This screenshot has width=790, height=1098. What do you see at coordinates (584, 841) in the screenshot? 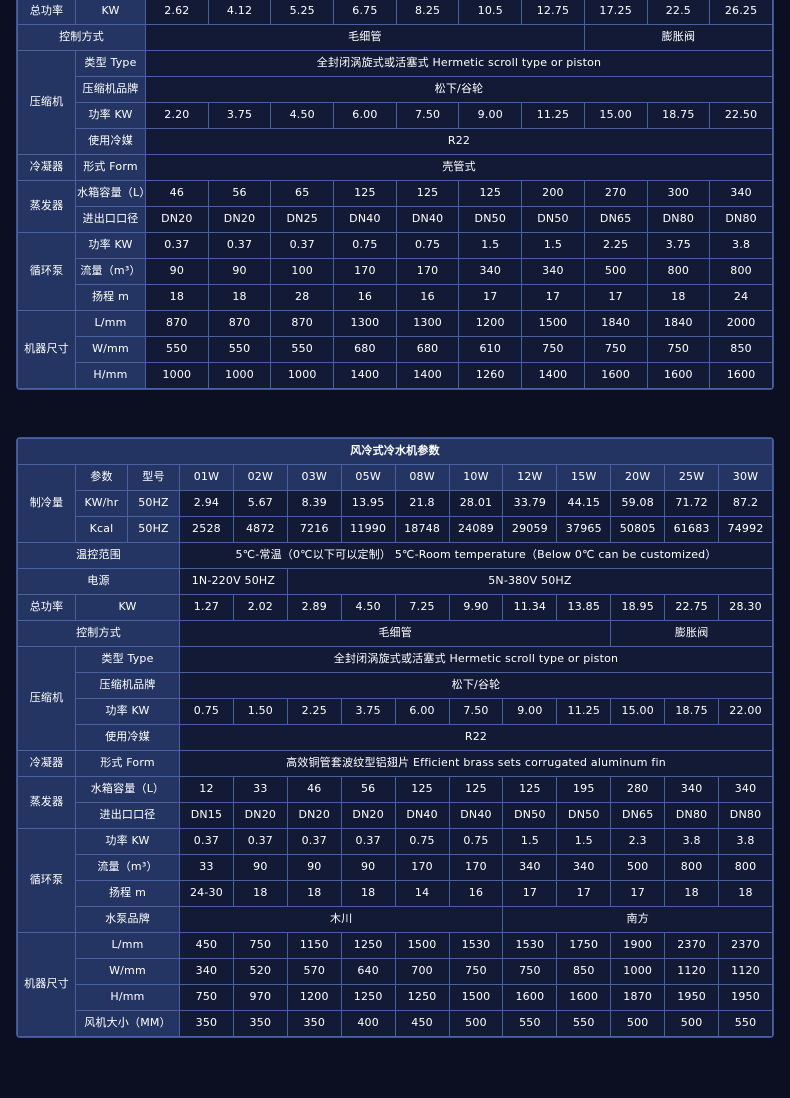
I see `t2-pump-power-v7: 1.5` at bounding box center [584, 841].